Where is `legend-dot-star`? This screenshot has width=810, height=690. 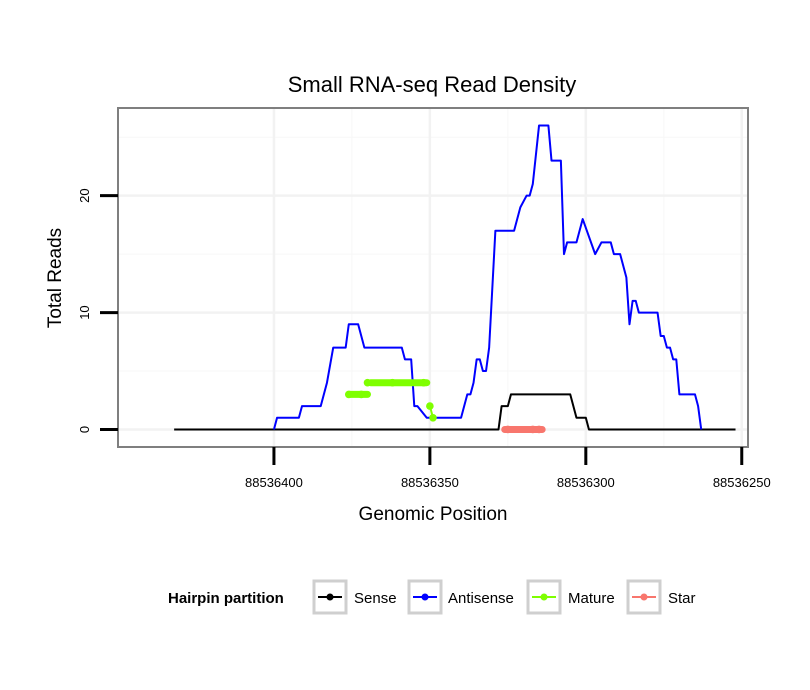 legend-dot-star is located at coordinates (644, 597).